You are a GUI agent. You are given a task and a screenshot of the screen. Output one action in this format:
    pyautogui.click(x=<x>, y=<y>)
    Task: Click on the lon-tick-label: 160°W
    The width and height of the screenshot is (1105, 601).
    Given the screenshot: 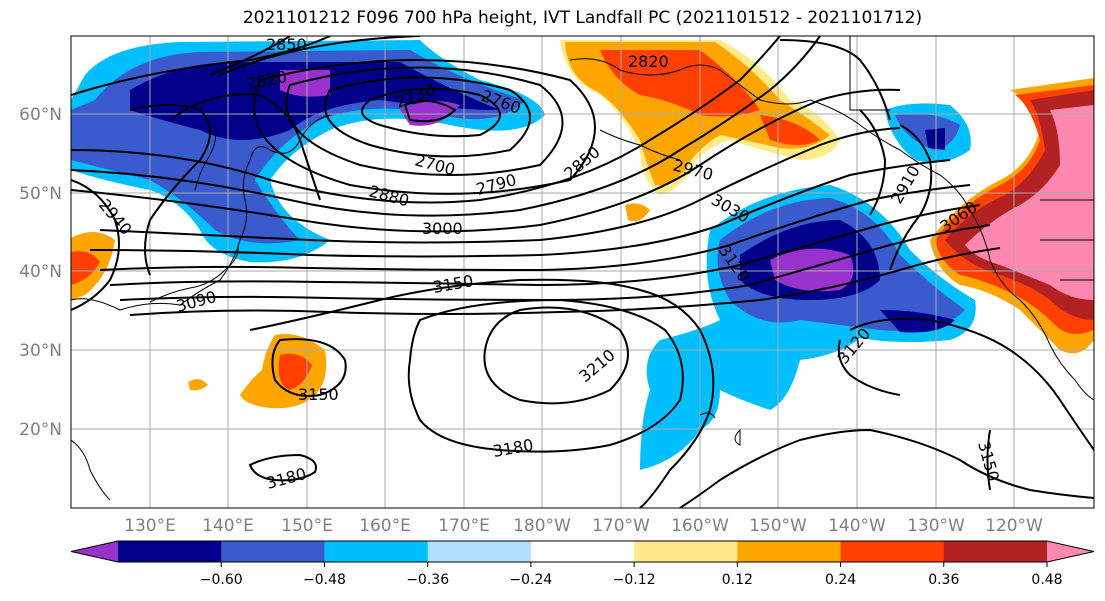 What is the action you would take?
    pyautogui.click(x=700, y=526)
    